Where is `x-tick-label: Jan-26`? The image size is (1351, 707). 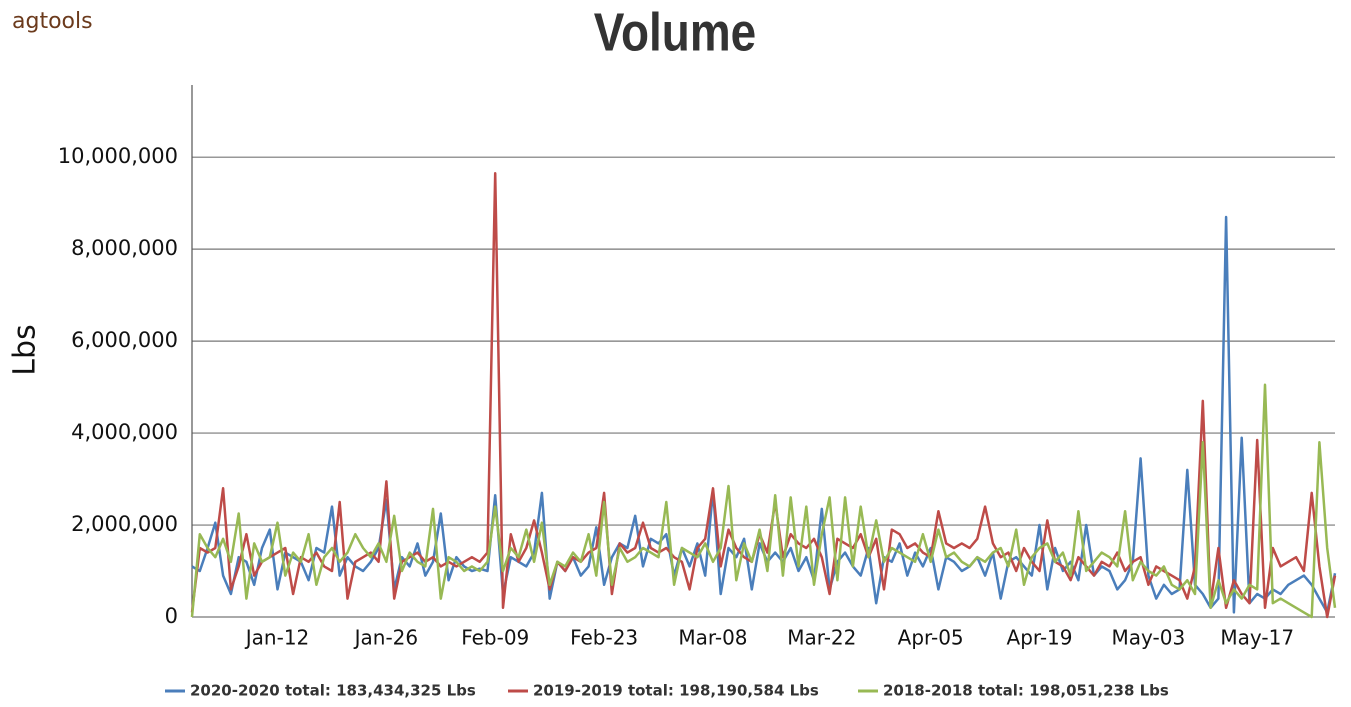
x-tick-label: Jan-26 is located at coordinates (386, 638).